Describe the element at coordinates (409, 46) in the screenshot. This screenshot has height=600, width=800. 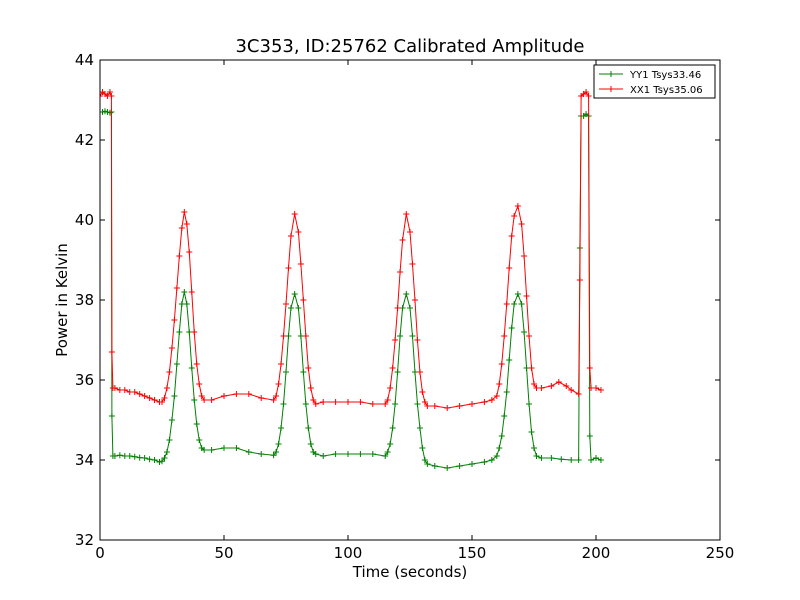
I see `chart-title: 3C353, ID:25762 Calibrated Amplitude` at that location.